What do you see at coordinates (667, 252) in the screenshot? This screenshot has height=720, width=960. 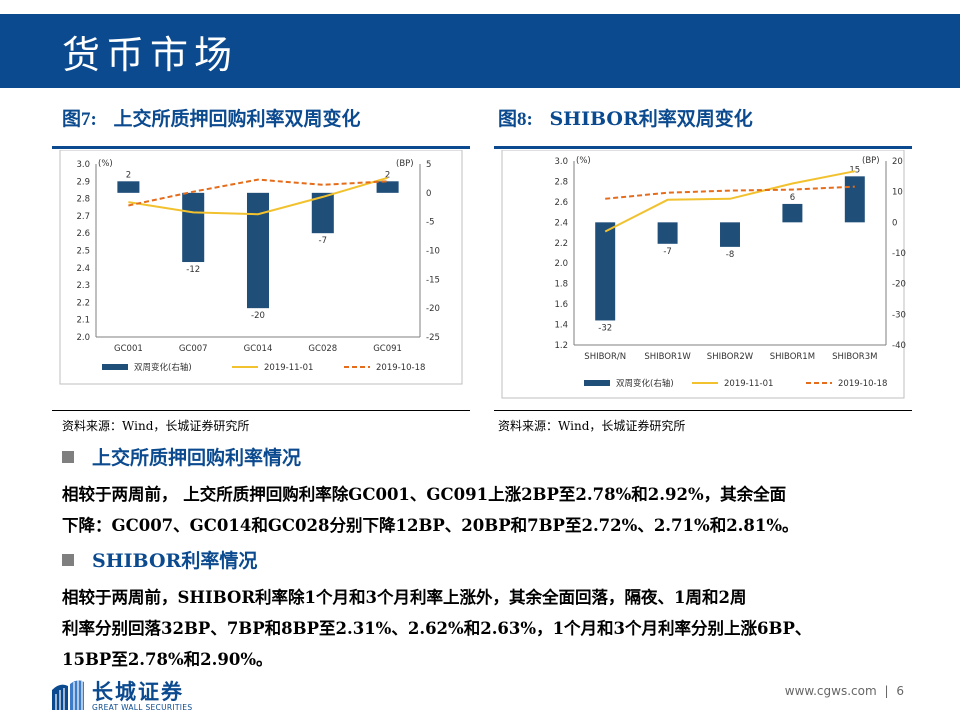 I see `bar-data-label: -7` at bounding box center [667, 252].